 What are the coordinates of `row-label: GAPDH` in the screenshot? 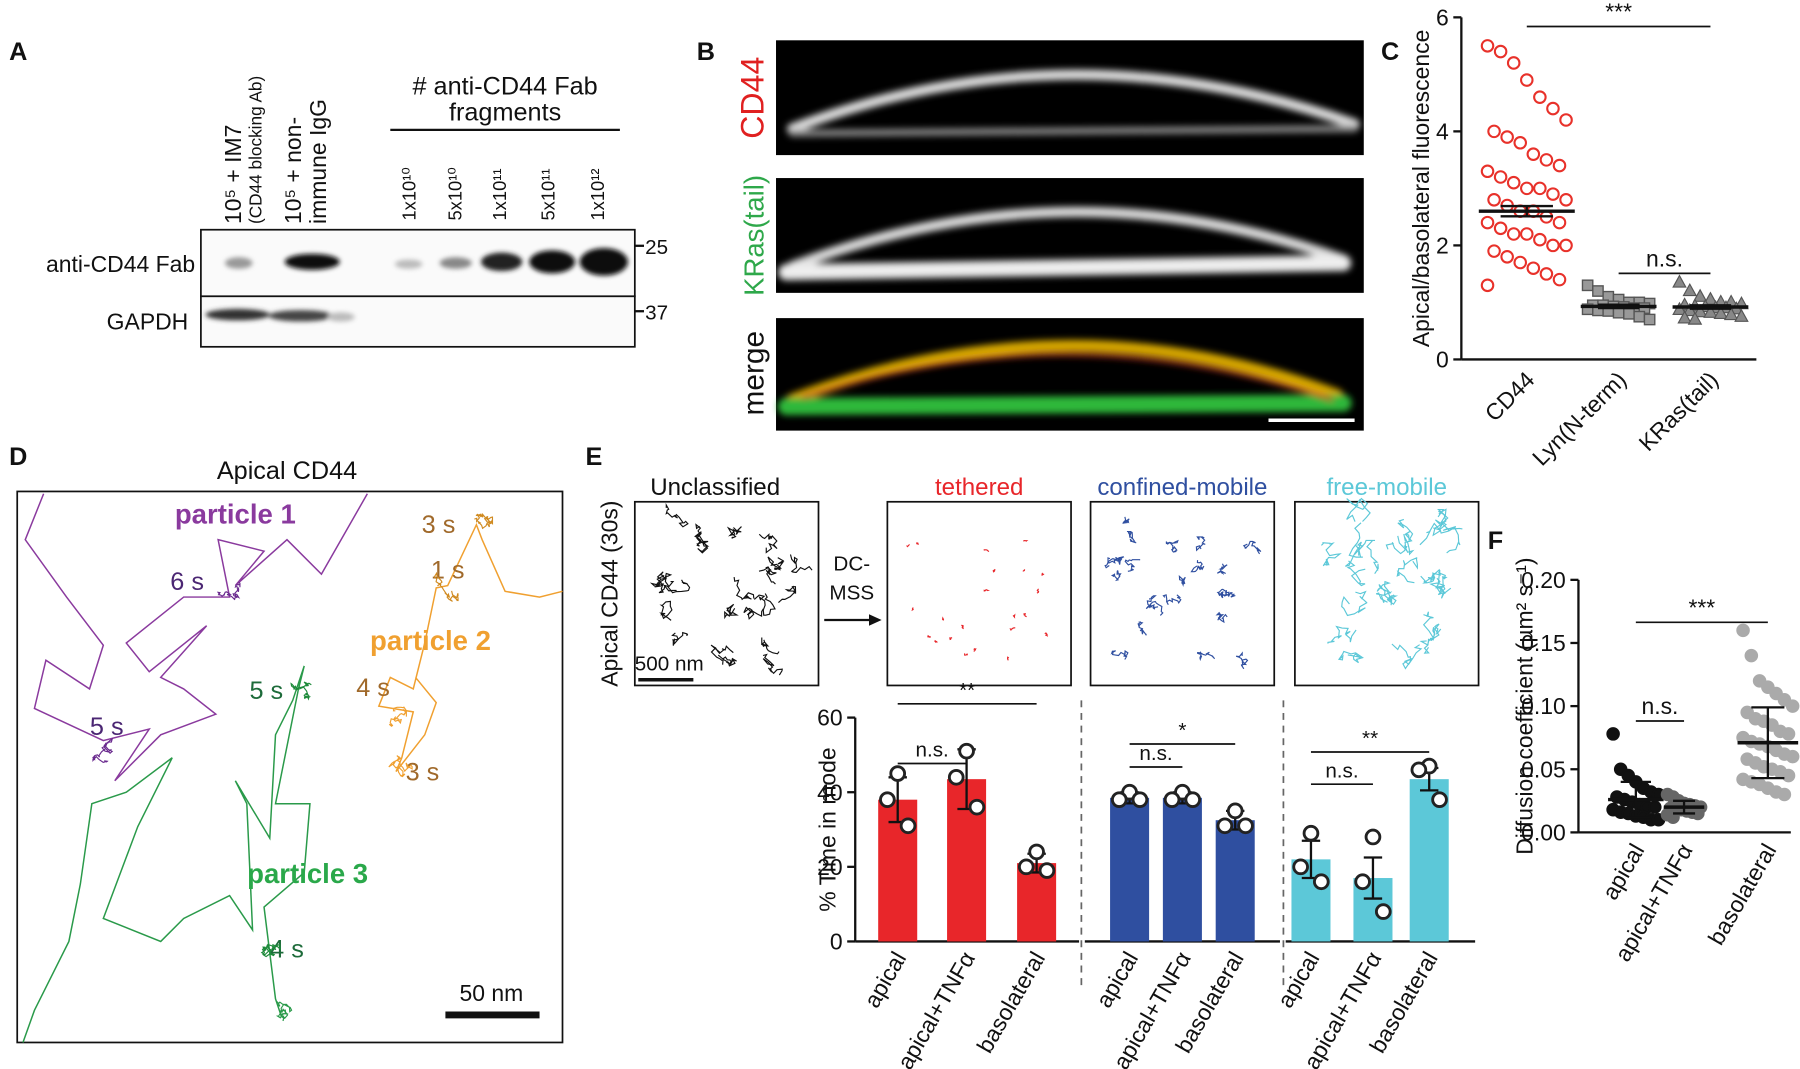 It's located at (148, 322).